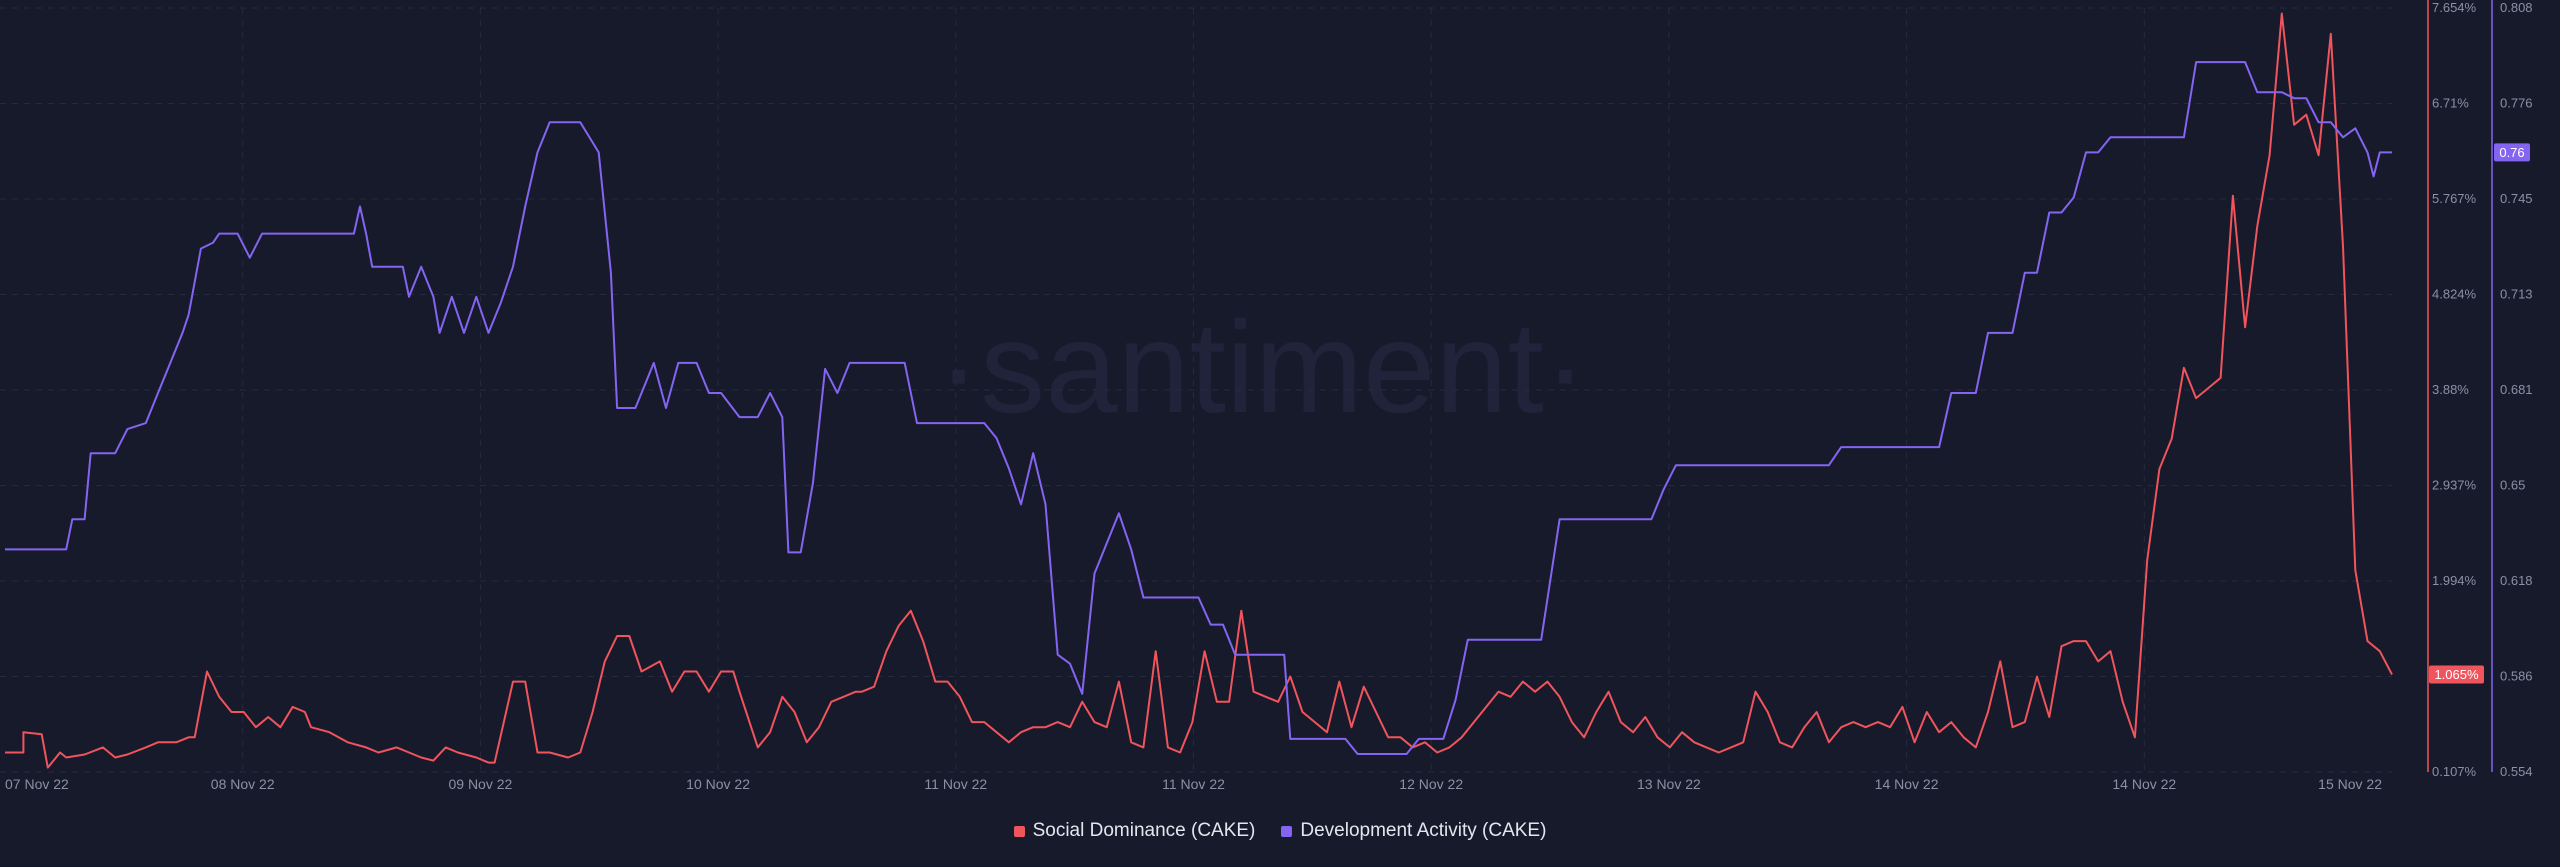  What do you see at coordinates (2450, 389) in the screenshot?
I see `social-axis-tick-label: 3.88%` at bounding box center [2450, 389].